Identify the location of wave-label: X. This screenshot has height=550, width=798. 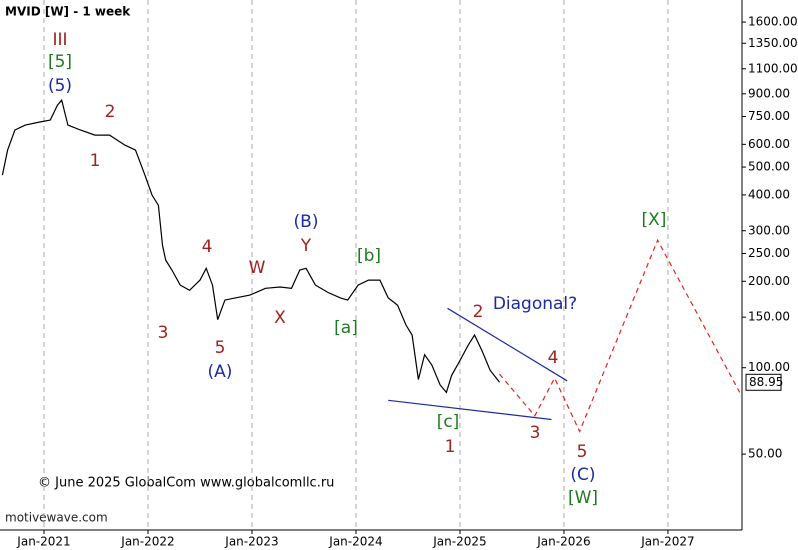
(280, 318).